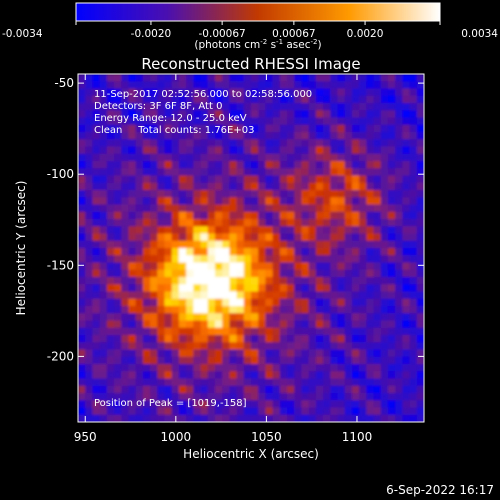  I want to click on annotation-detectors: Detectors: 3F 6F 8F, Att 0, so click(158, 106).